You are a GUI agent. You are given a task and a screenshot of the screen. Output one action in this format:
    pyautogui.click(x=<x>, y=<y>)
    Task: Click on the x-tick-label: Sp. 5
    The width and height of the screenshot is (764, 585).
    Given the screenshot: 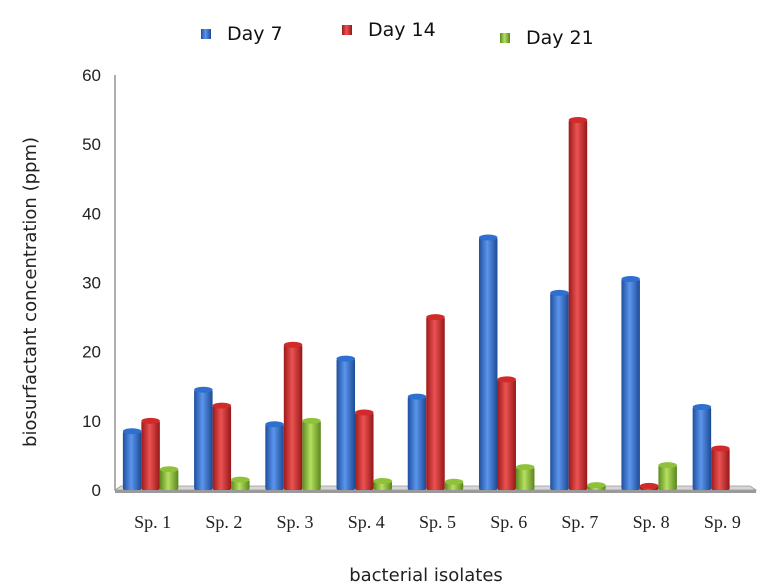 What is the action you would take?
    pyautogui.click(x=437, y=522)
    